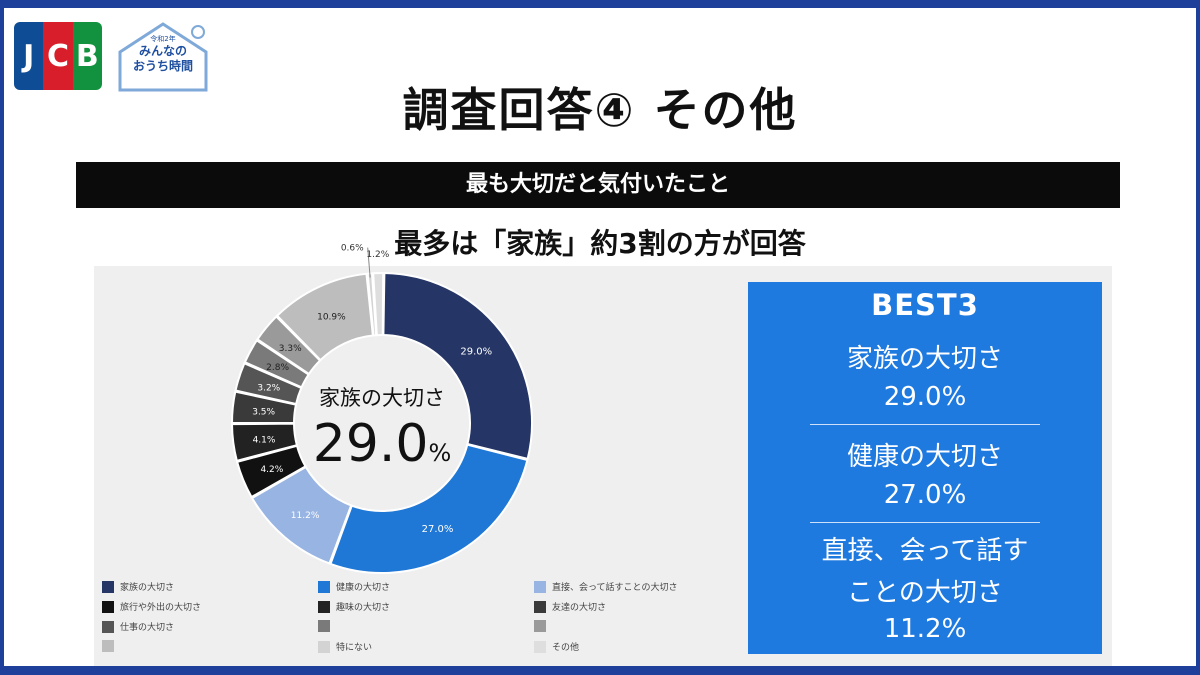 This screenshot has width=1200, height=675. I want to click on legend-item-4: 旅行や外出の大切さ, so click(151, 606).